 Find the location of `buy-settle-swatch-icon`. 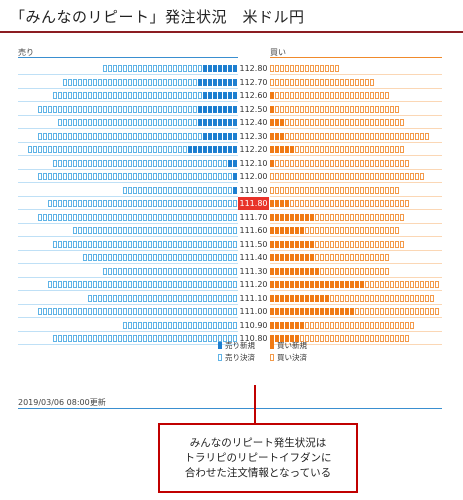

buy-settle-swatch-icon is located at coordinates (272, 357).